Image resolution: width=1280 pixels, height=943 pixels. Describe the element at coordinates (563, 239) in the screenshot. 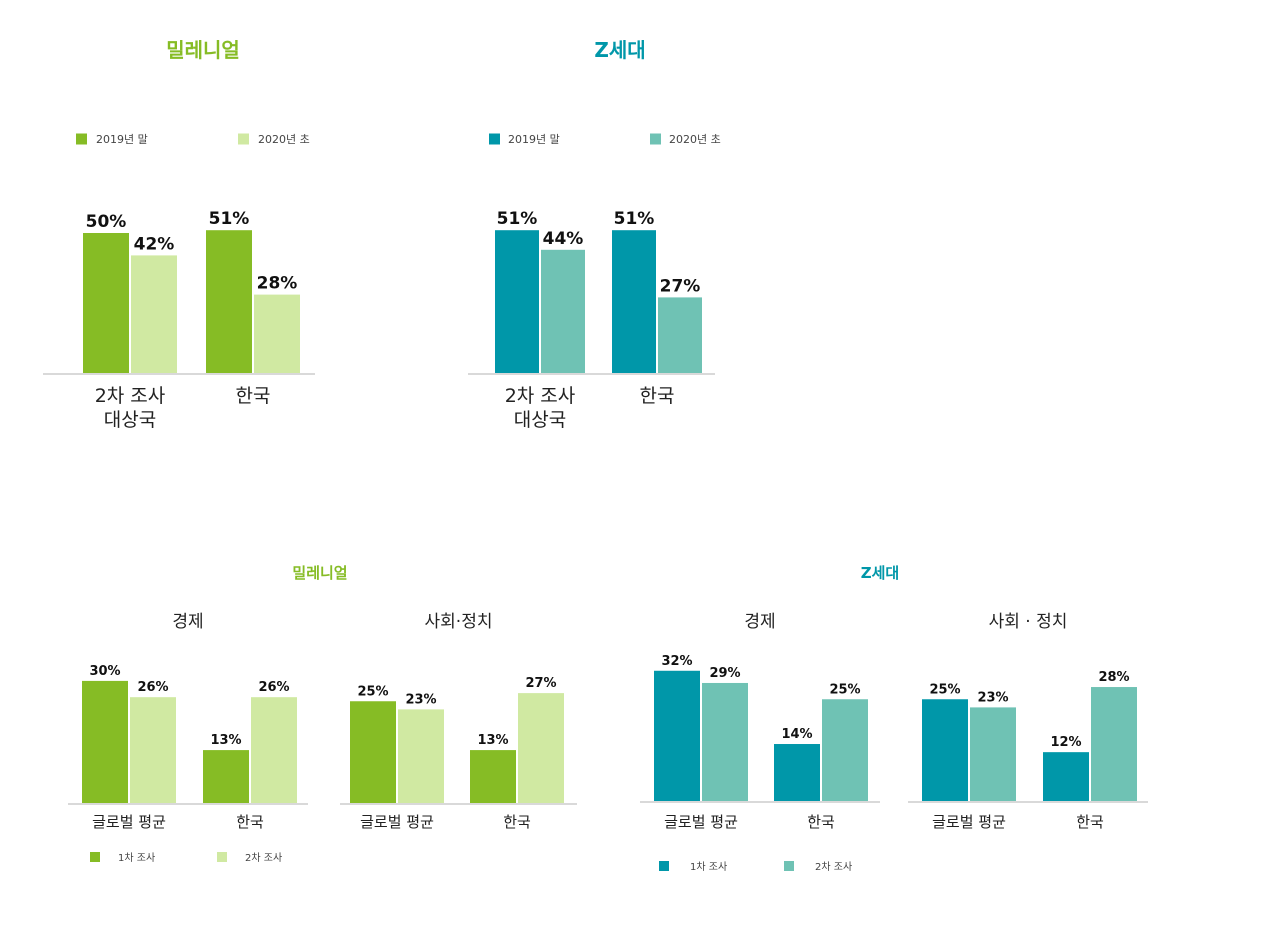

I see `bar-value-label: 44%` at that location.